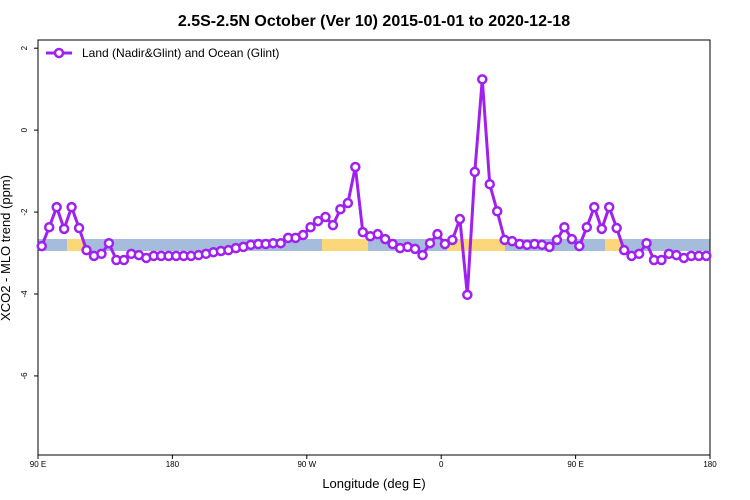  What do you see at coordinates (6, 248) in the screenshot?
I see `y-axis-label: XCO2 - MLO trend (ppm)` at bounding box center [6, 248].